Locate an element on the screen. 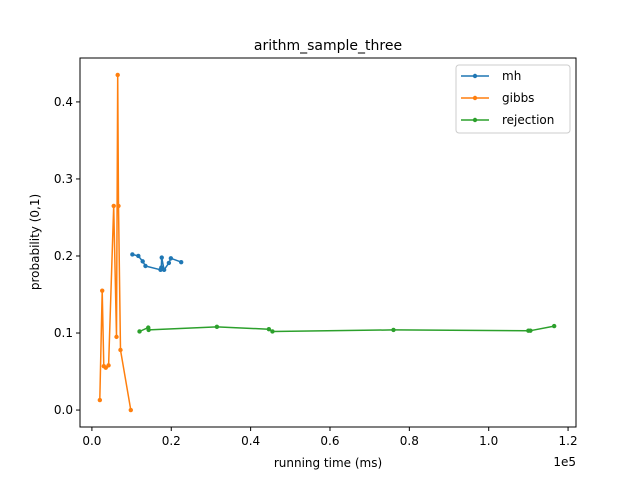  x-tick-label: 0.4 is located at coordinates (250, 441).